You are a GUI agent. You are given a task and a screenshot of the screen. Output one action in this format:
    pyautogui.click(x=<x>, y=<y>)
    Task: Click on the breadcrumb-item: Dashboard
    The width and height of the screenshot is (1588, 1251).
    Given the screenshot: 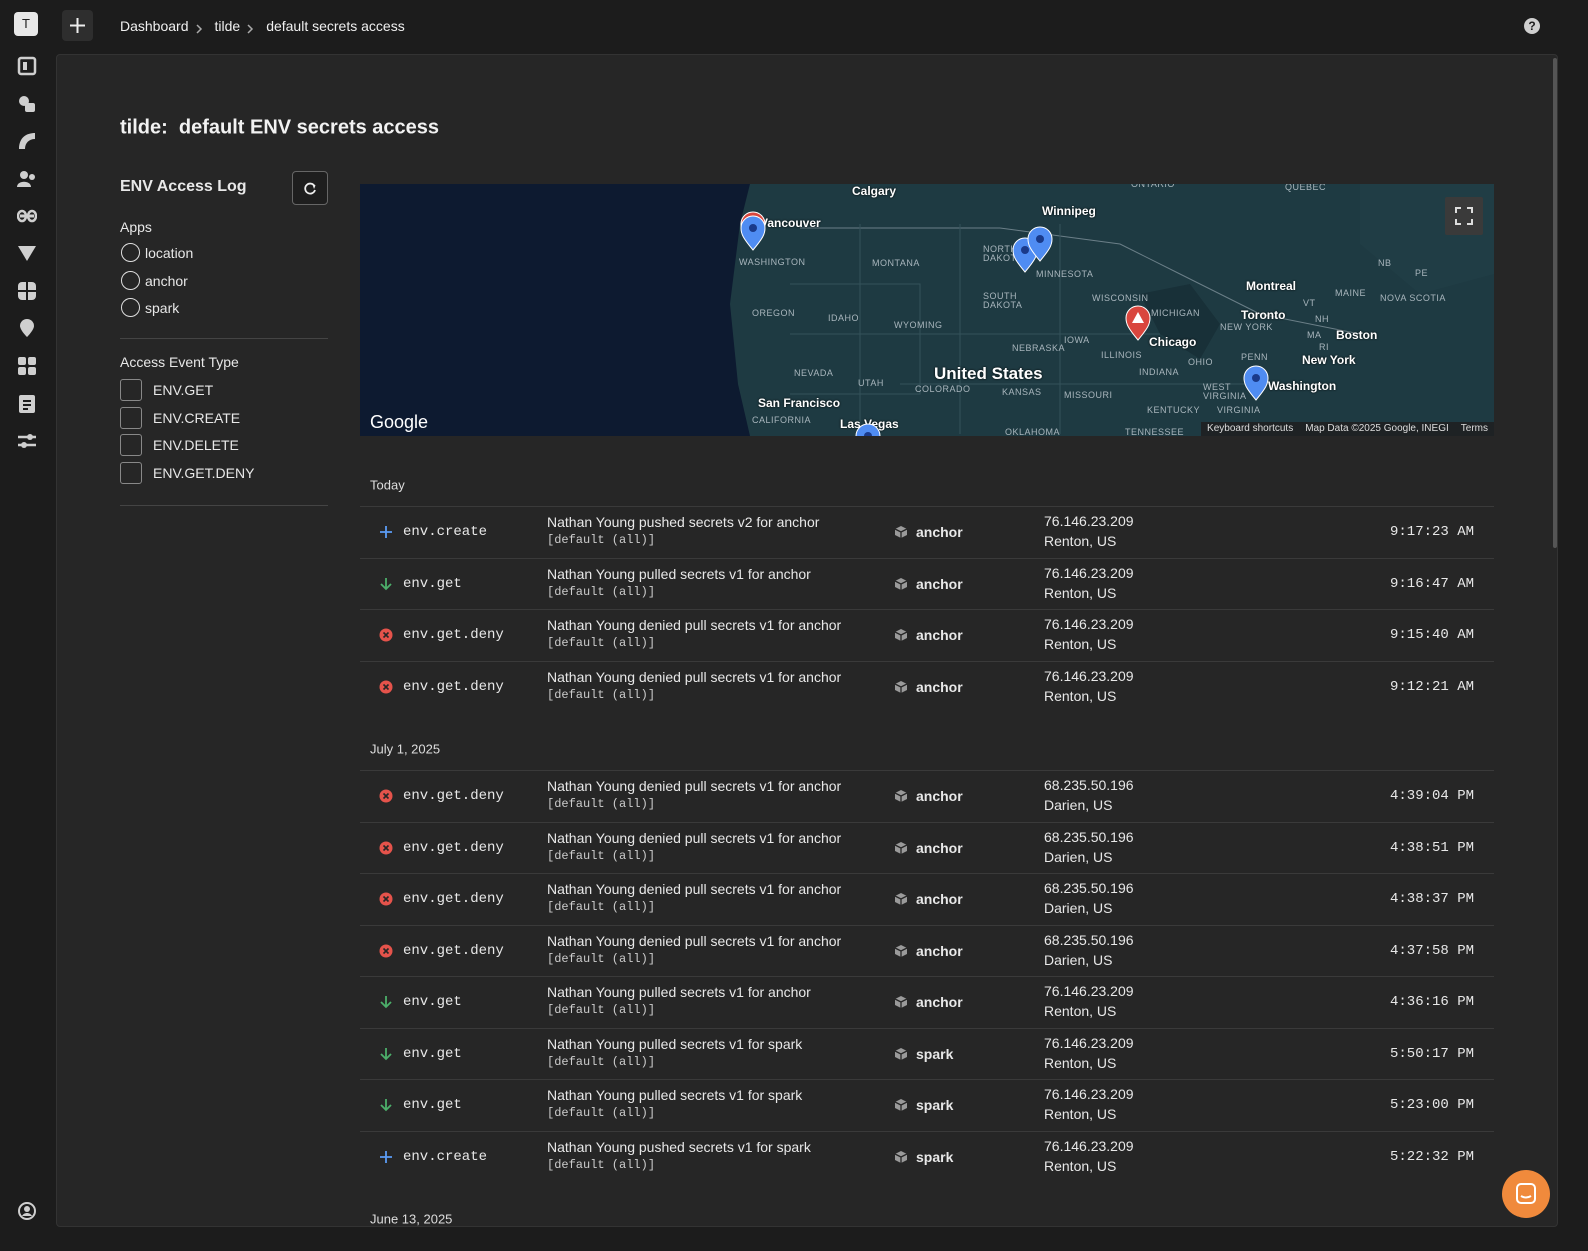 What is the action you would take?
    pyautogui.click(x=154, y=26)
    